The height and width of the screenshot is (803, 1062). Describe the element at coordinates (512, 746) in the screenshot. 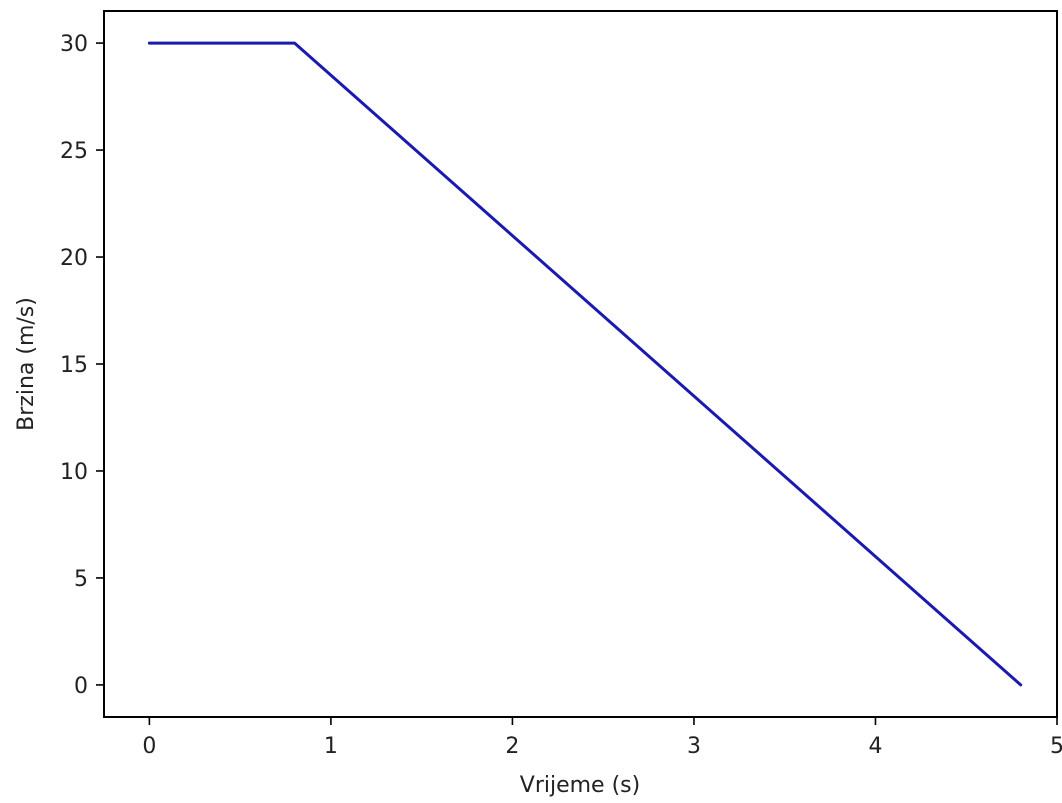

I see `x-tick-label: 2` at that location.